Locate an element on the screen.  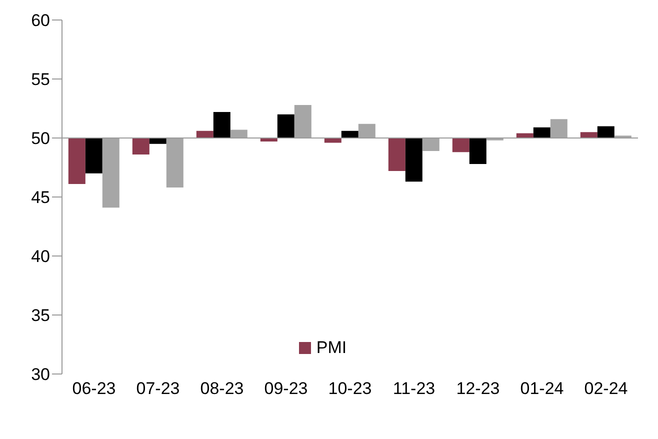
y-tick-label: 50 is located at coordinates (40, 138).